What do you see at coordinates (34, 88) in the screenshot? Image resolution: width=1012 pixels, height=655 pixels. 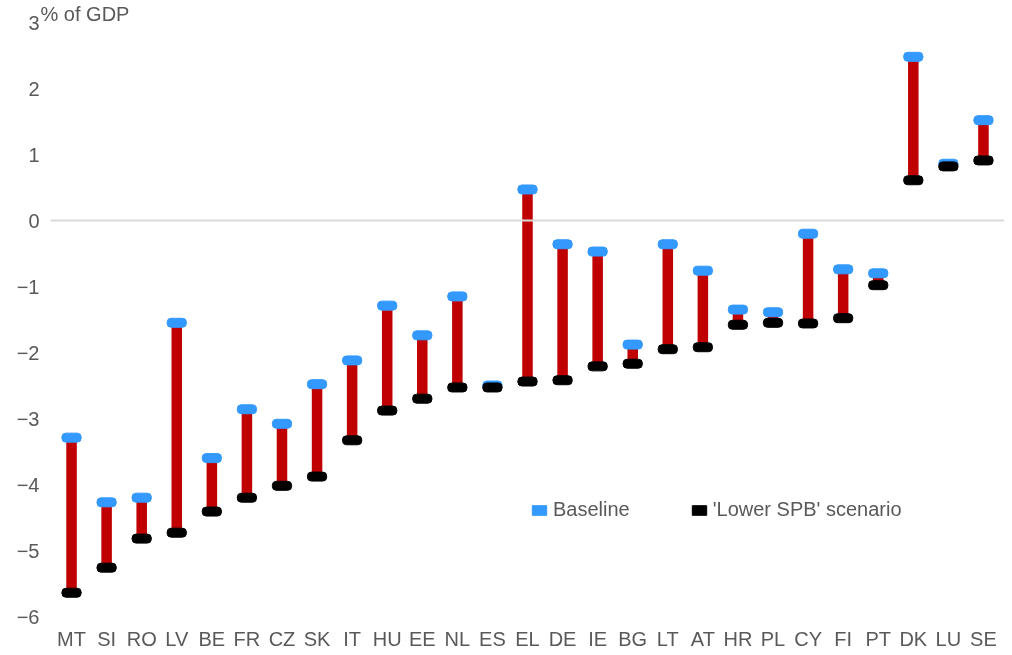 I see `y-tick-label: 2` at bounding box center [34, 88].